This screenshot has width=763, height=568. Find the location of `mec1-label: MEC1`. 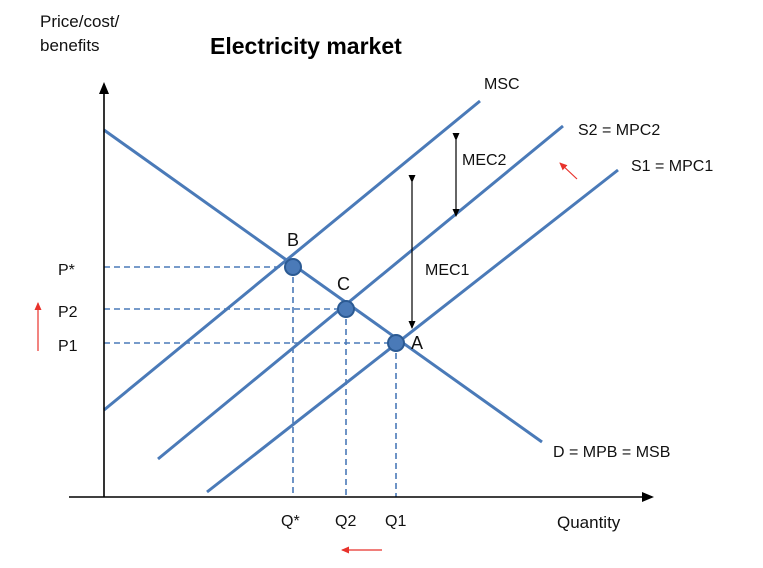

mec1-label: MEC1 is located at coordinates (447, 270).